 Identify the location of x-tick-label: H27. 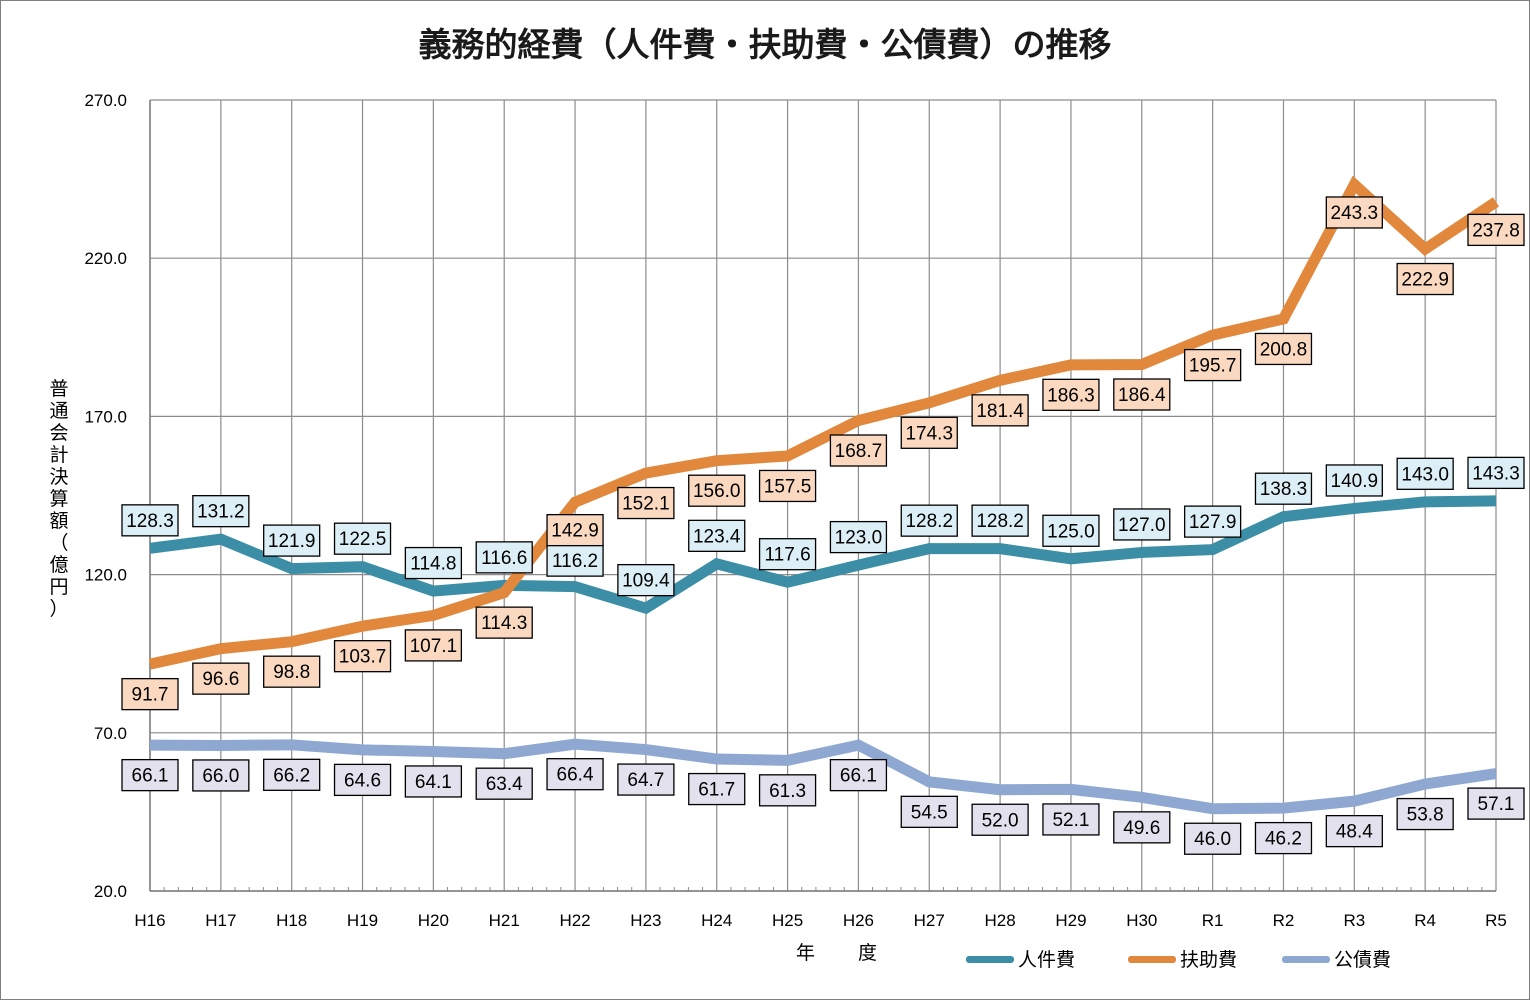
(929, 920).